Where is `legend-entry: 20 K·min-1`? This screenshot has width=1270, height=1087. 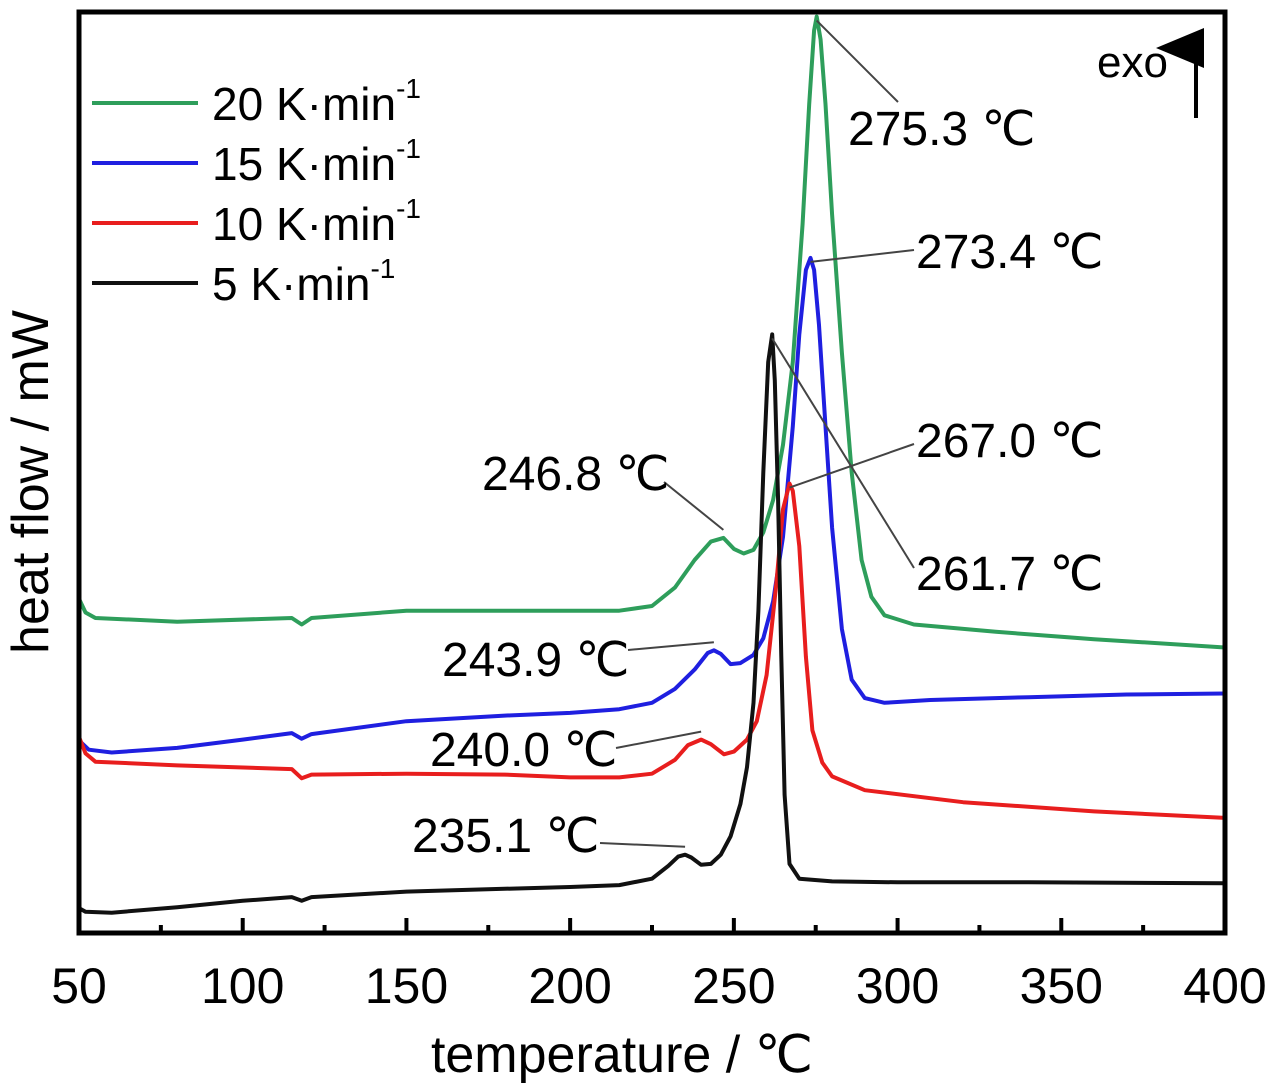
legend-entry: 20 K·min-1 is located at coordinates (316, 101).